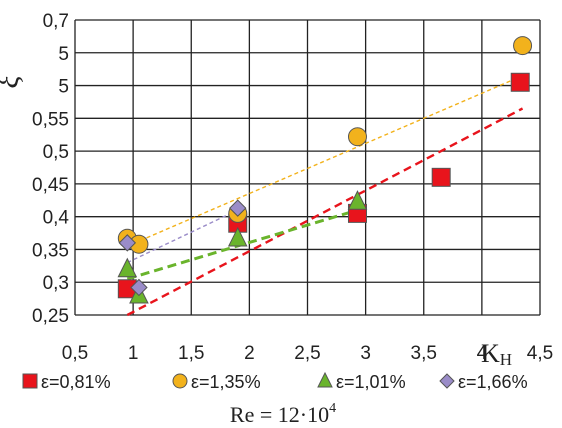 The height and width of the screenshot is (428, 562). What do you see at coordinates (424, 353) in the screenshot?
I see `x-tick-label: 3,5` at bounding box center [424, 353].